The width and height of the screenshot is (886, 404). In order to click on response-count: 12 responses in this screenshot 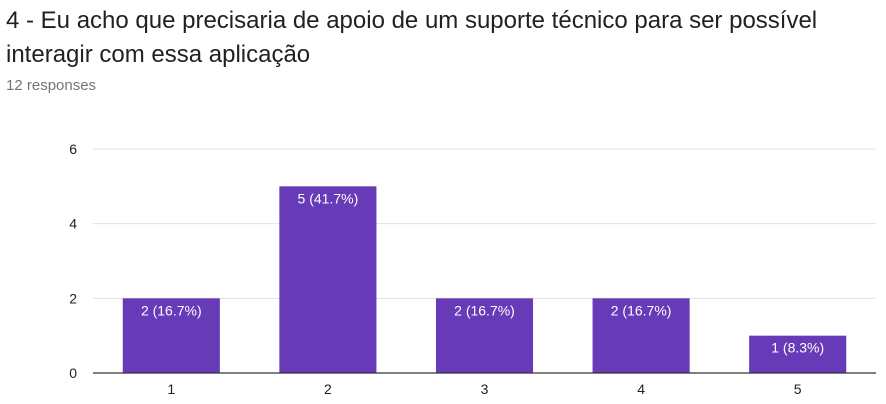, I will do `click(51, 85)`.